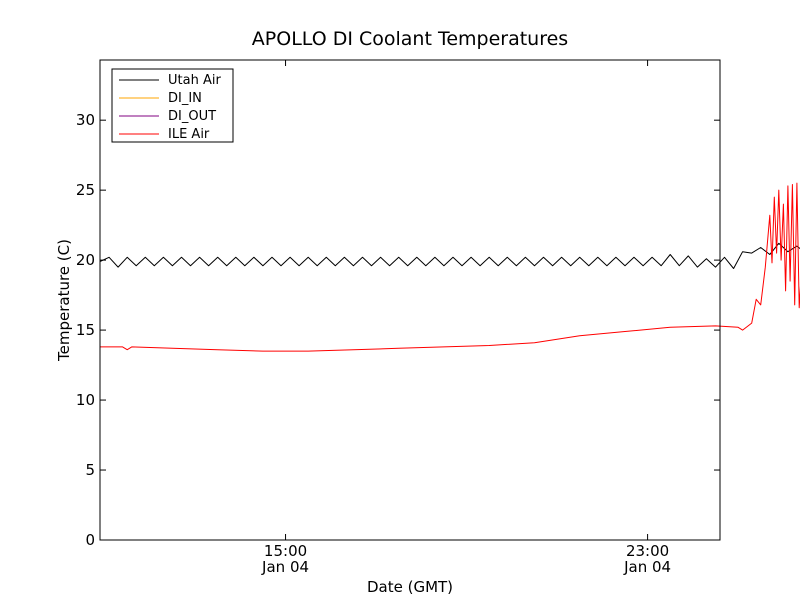  What do you see at coordinates (410, 587) in the screenshot?
I see `x-axis-label: Date (GMT)` at bounding box center [410, 587].